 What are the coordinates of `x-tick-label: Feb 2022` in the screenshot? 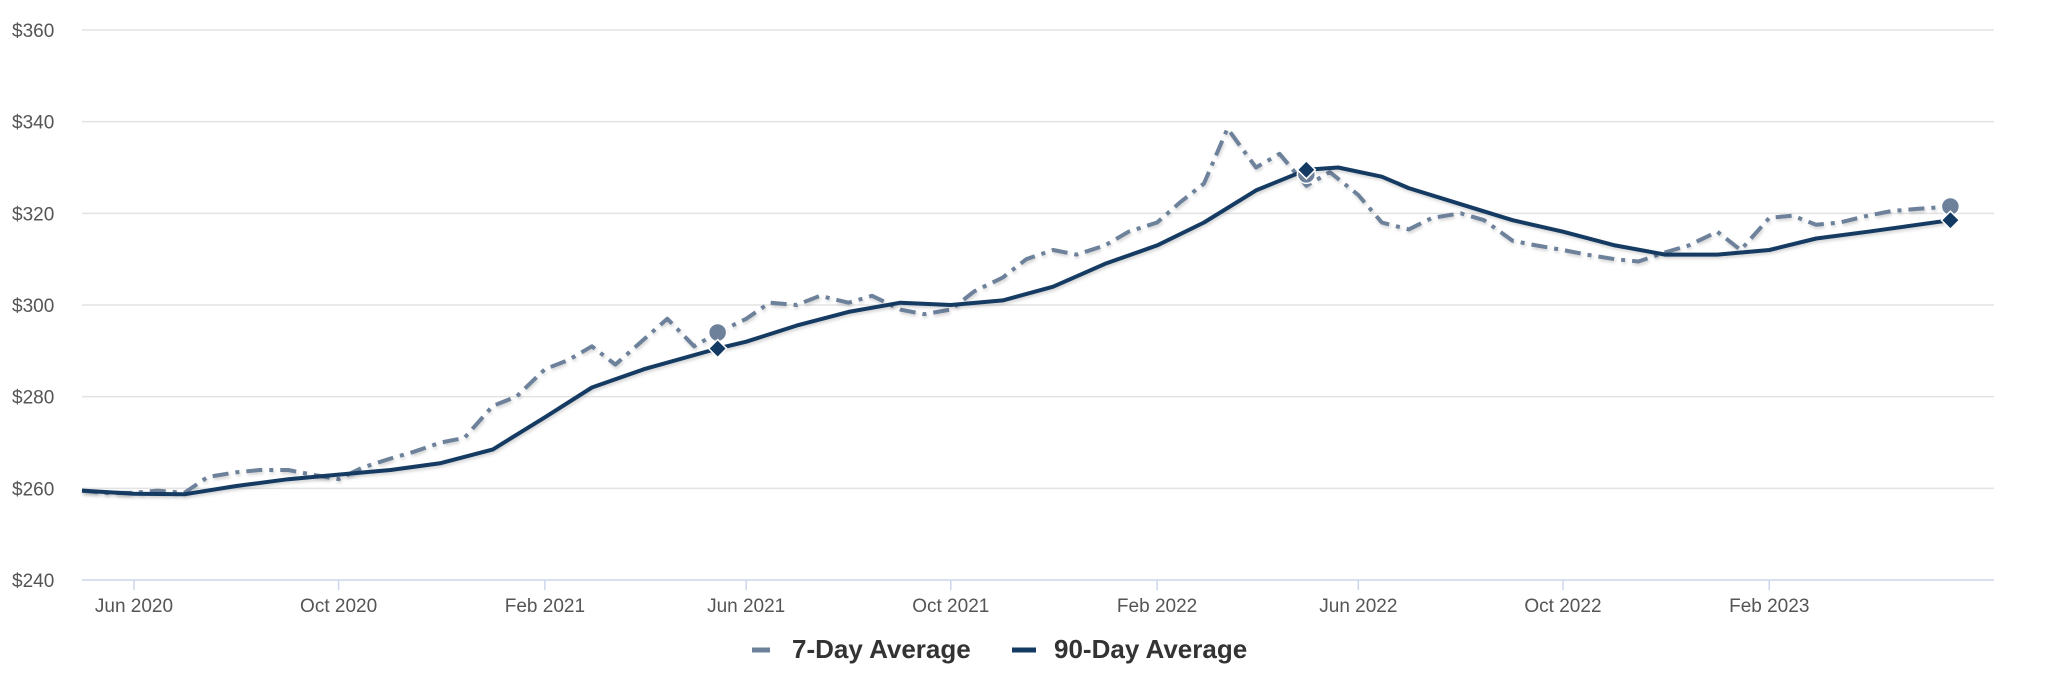 It's located at (1157, 606).